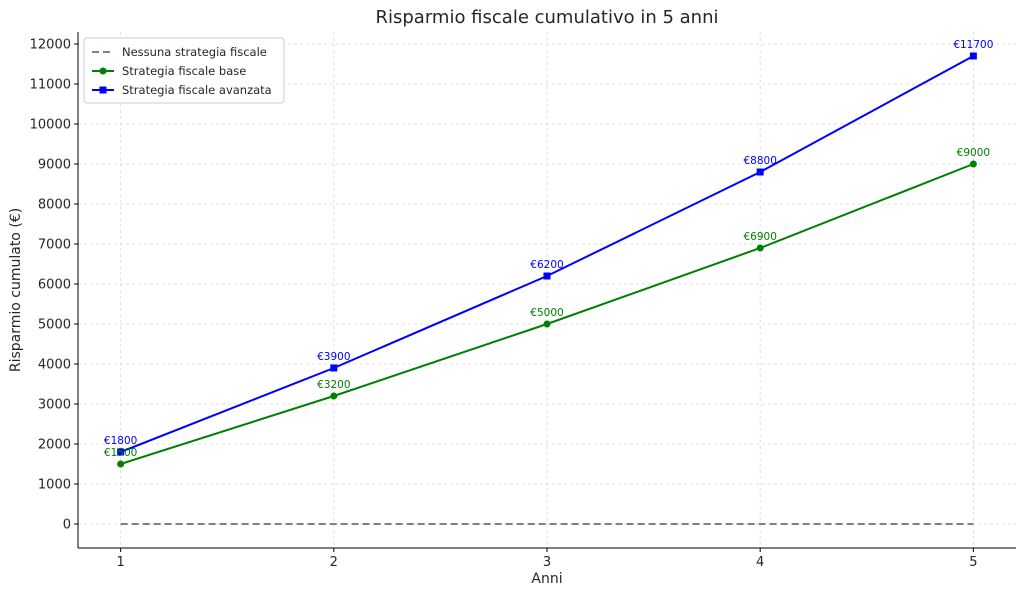  Describe the element at coordinates (16, 290) in the screenshot. I see `y-axis-title: Risparmio cumulato (€)` at that location.